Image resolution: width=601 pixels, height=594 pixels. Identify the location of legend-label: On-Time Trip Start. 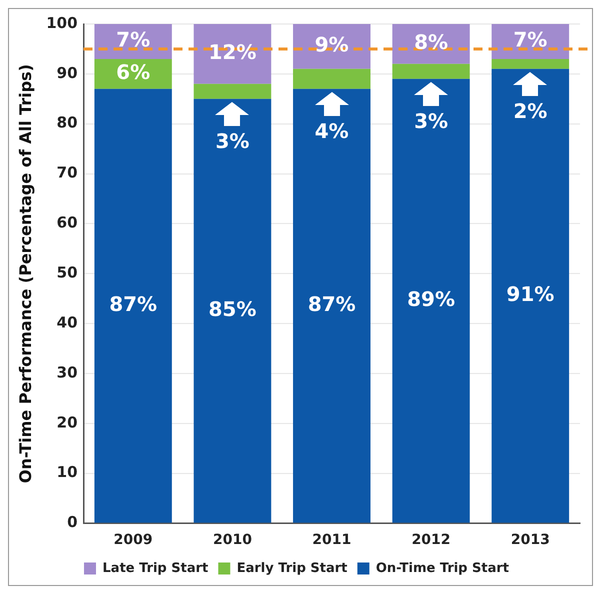
(442, 568).